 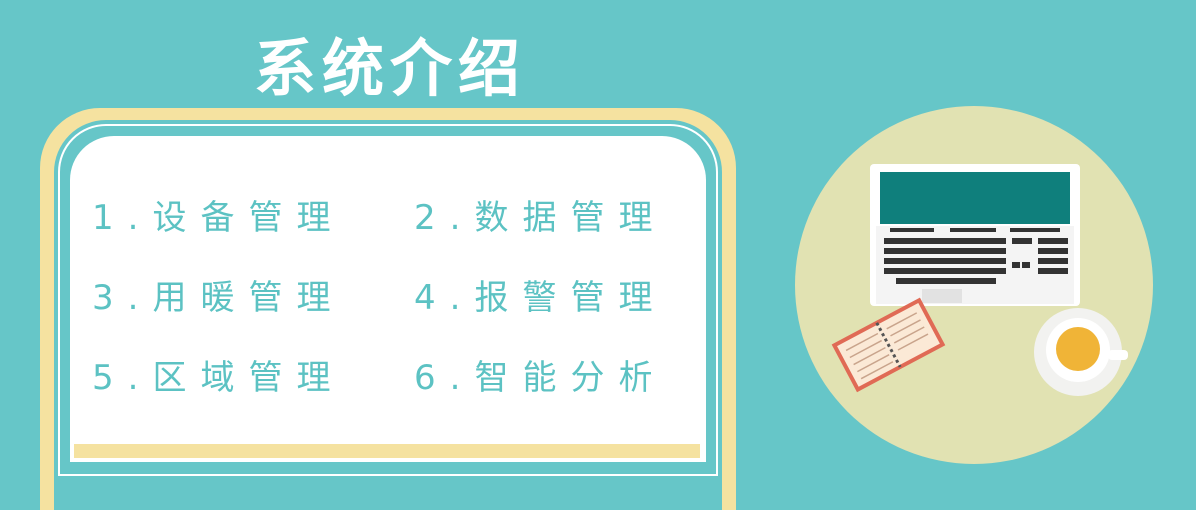 I want to click on laptop-icon, so click(x=975, y=235).